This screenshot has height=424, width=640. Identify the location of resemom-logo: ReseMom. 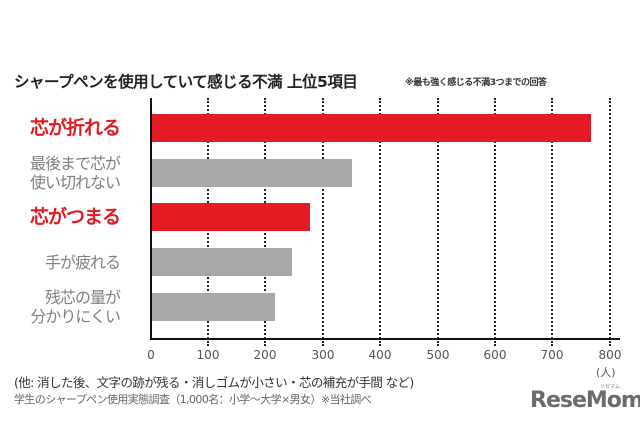
(585, 400).